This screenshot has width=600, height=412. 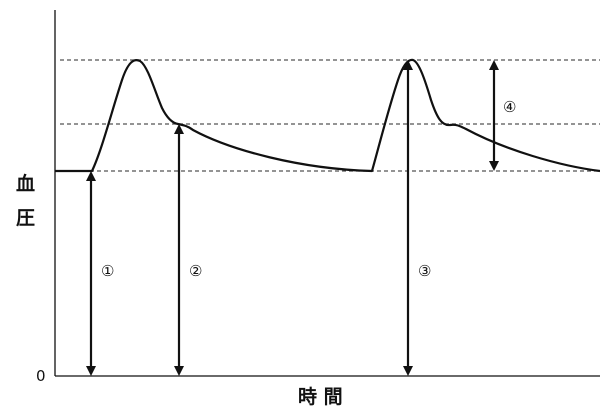 What do you see at coordinates (41, 376) in the screenshot?
I see `y-axis-zero-label: 0` at bounding box center [41, 376].